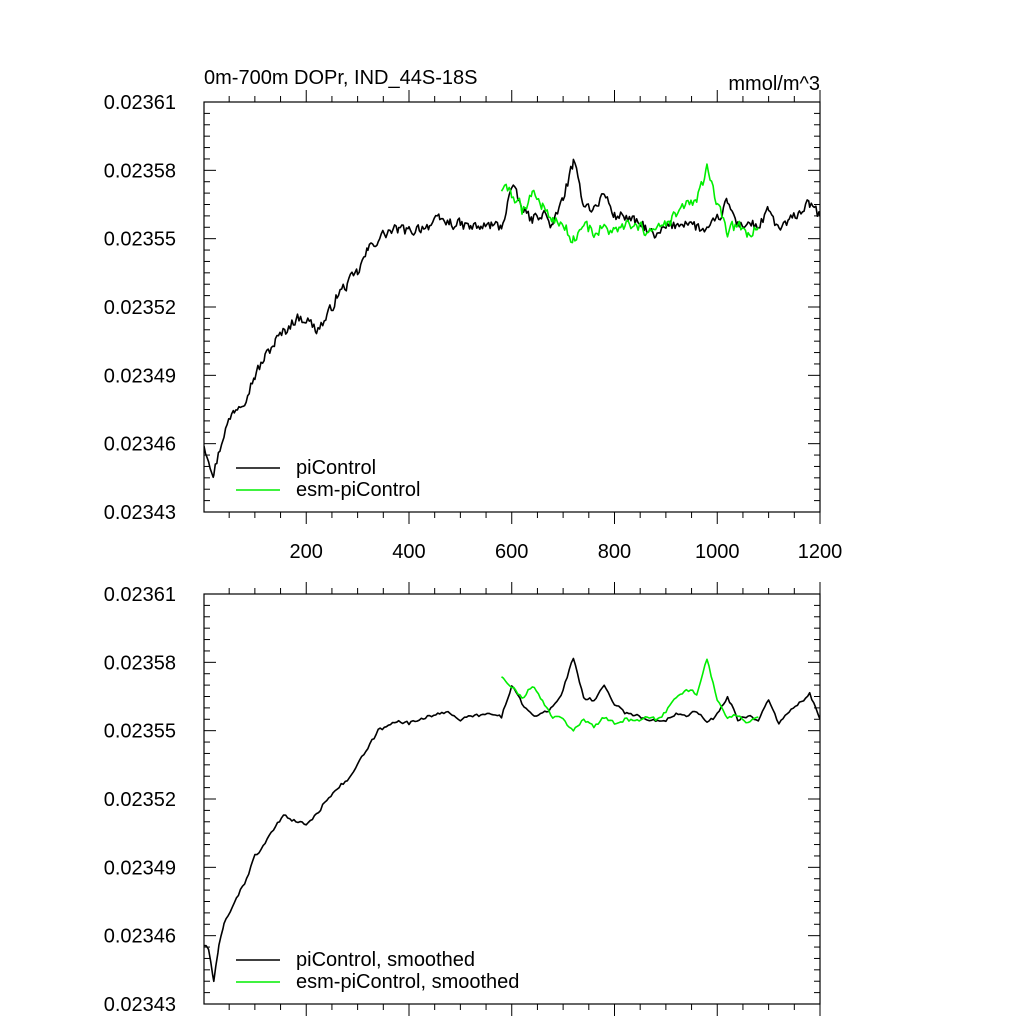  What do you see at coordinates (614, 552) in the screenshot?
I see `x-tick-label: 800` at bounding box center [614, 552].